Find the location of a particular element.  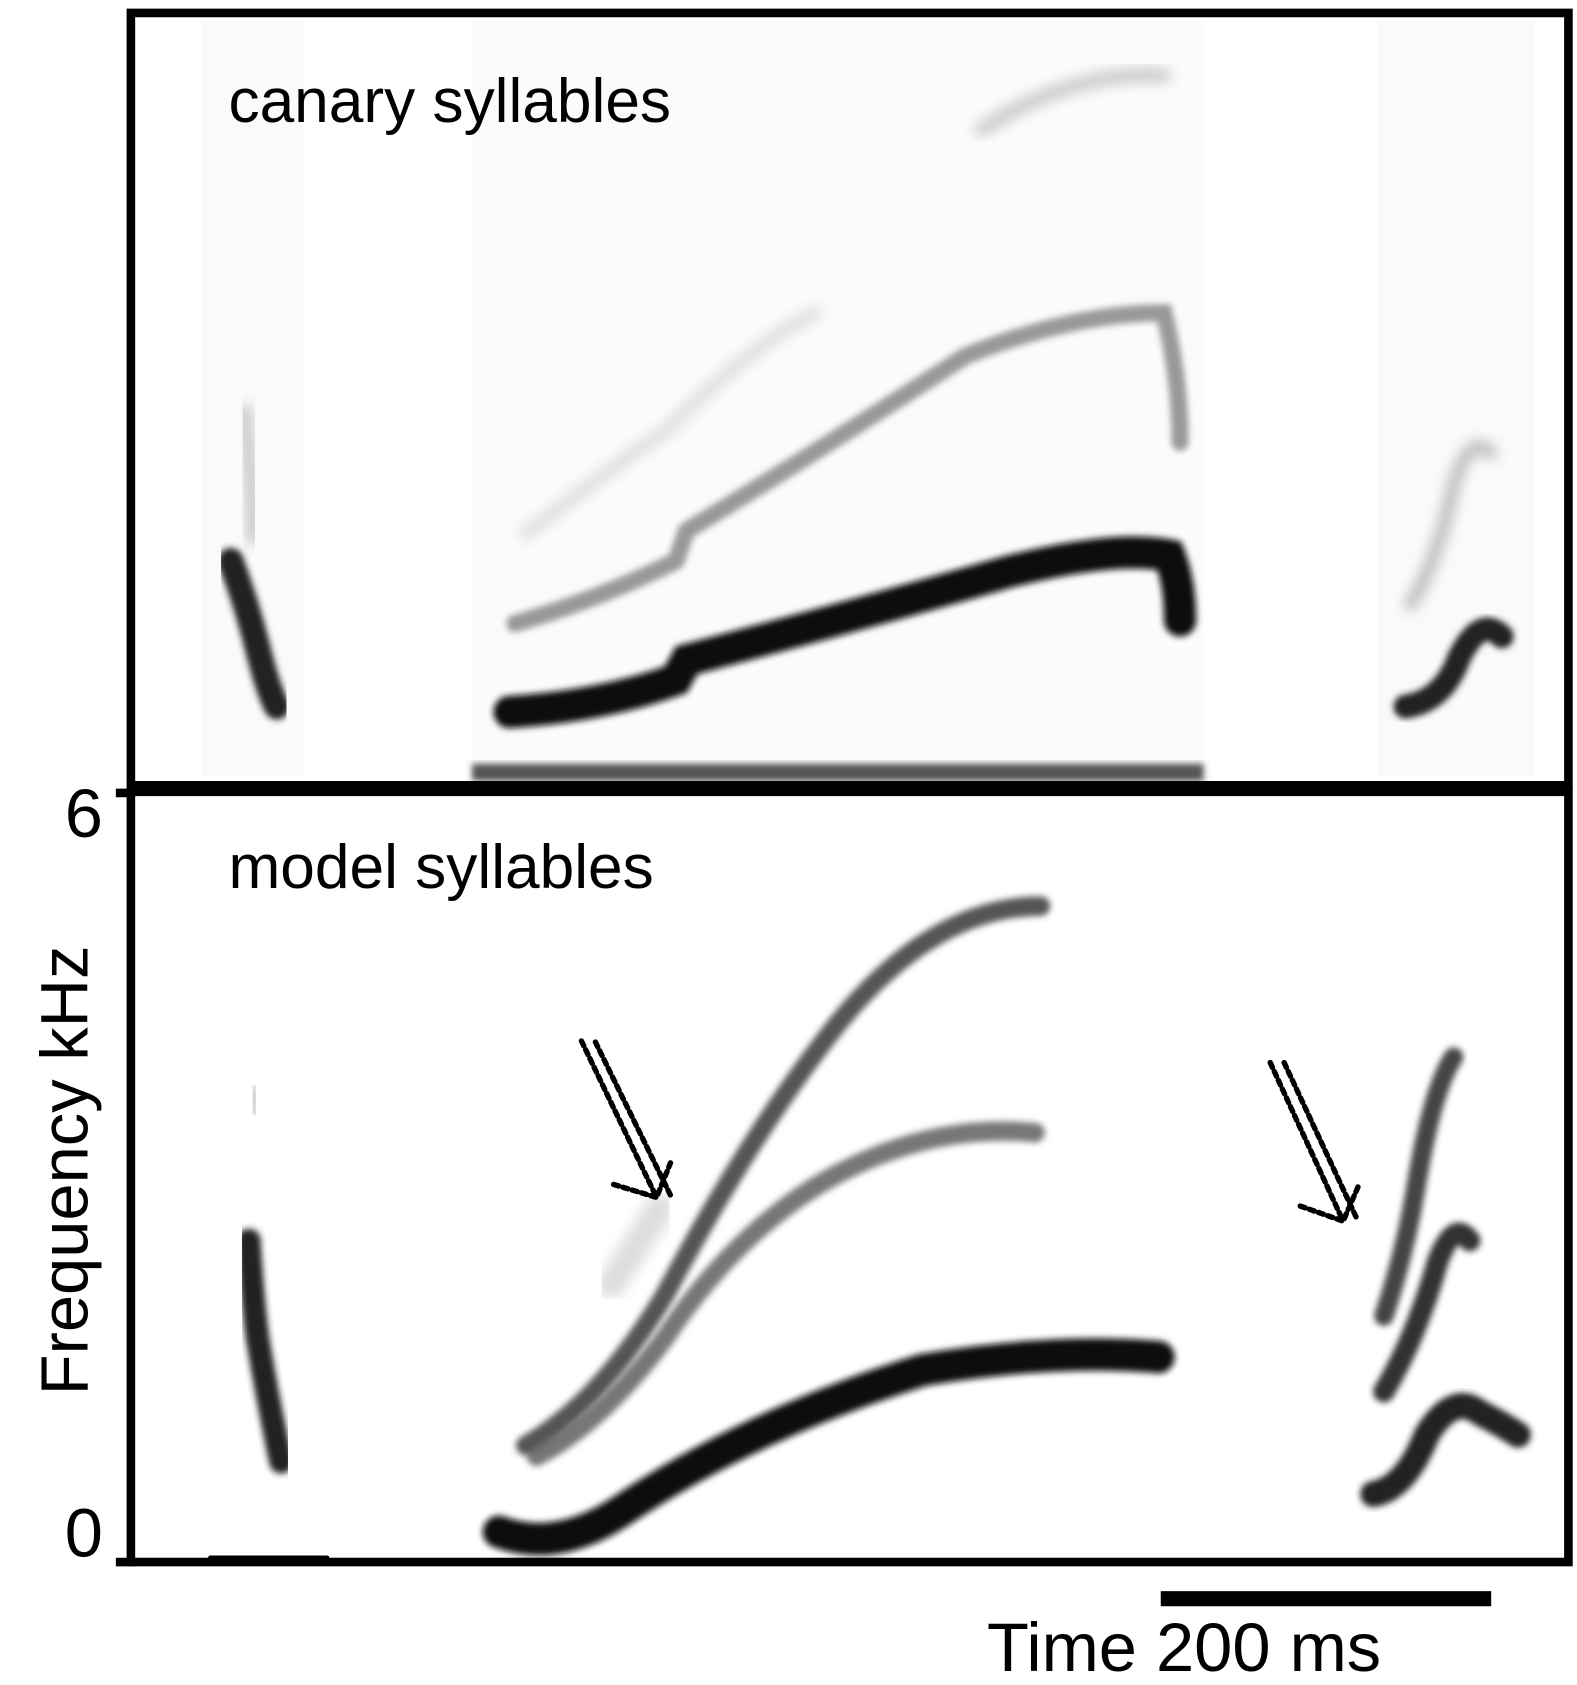

noise-band is located at coordinates (838, 772).